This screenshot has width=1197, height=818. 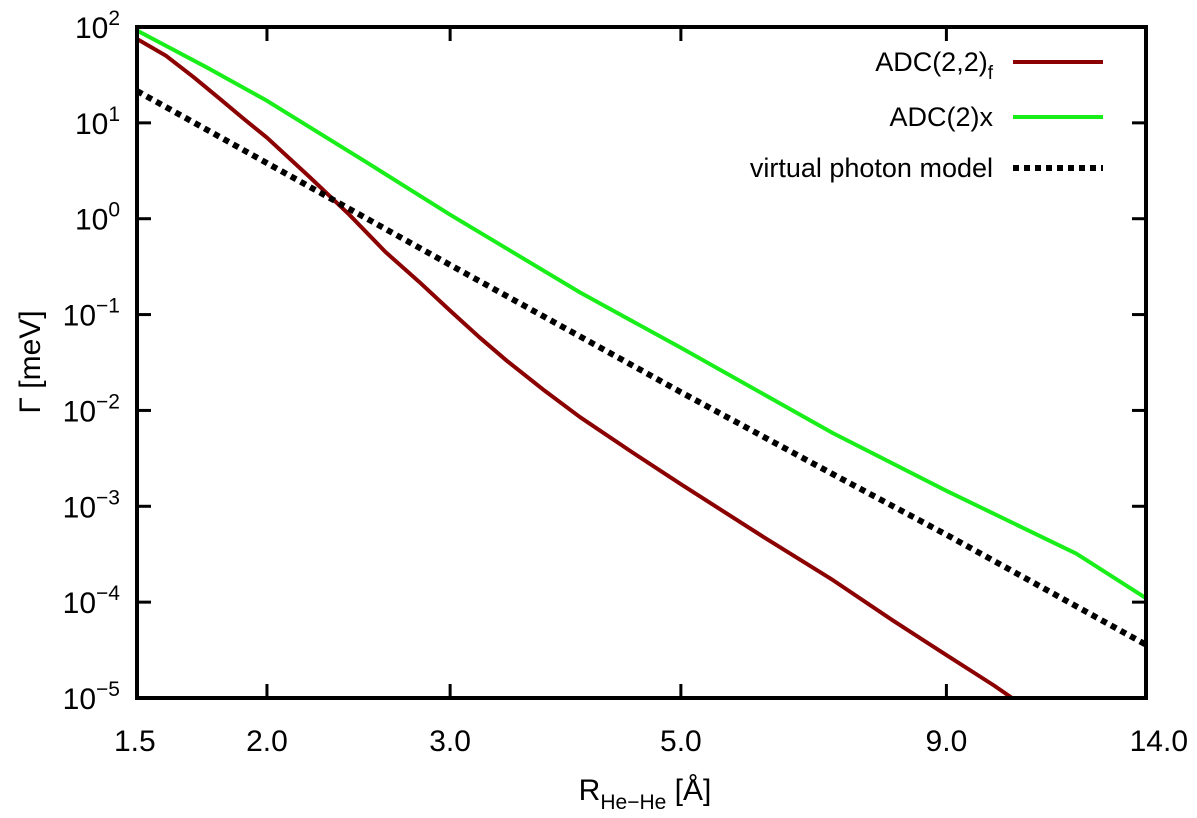 I want to click on y-tick-label: 10⁻⁵, so click(x=91, y=697).